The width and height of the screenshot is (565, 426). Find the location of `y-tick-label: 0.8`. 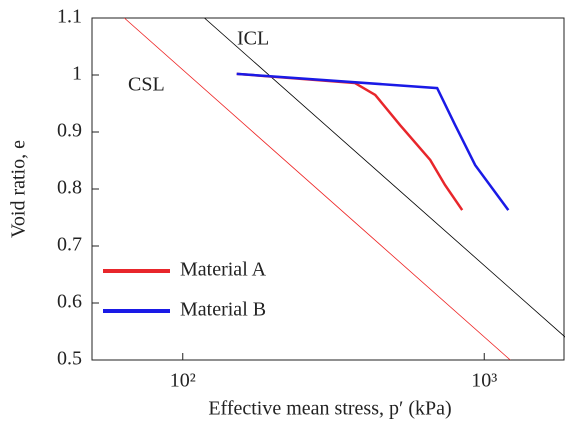

y-tick-label: 0.8 is located at coordinates (69, 188).